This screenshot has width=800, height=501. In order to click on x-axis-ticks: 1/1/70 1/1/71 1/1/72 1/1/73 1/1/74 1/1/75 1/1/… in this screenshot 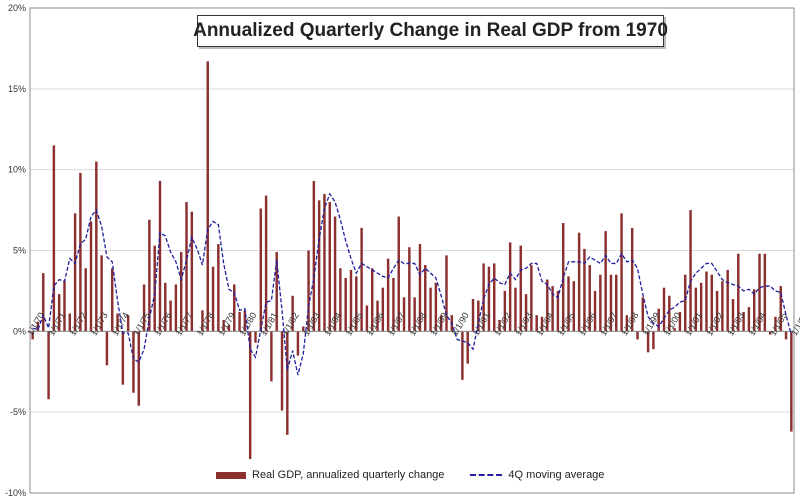, I will do `click(412, 324)`.